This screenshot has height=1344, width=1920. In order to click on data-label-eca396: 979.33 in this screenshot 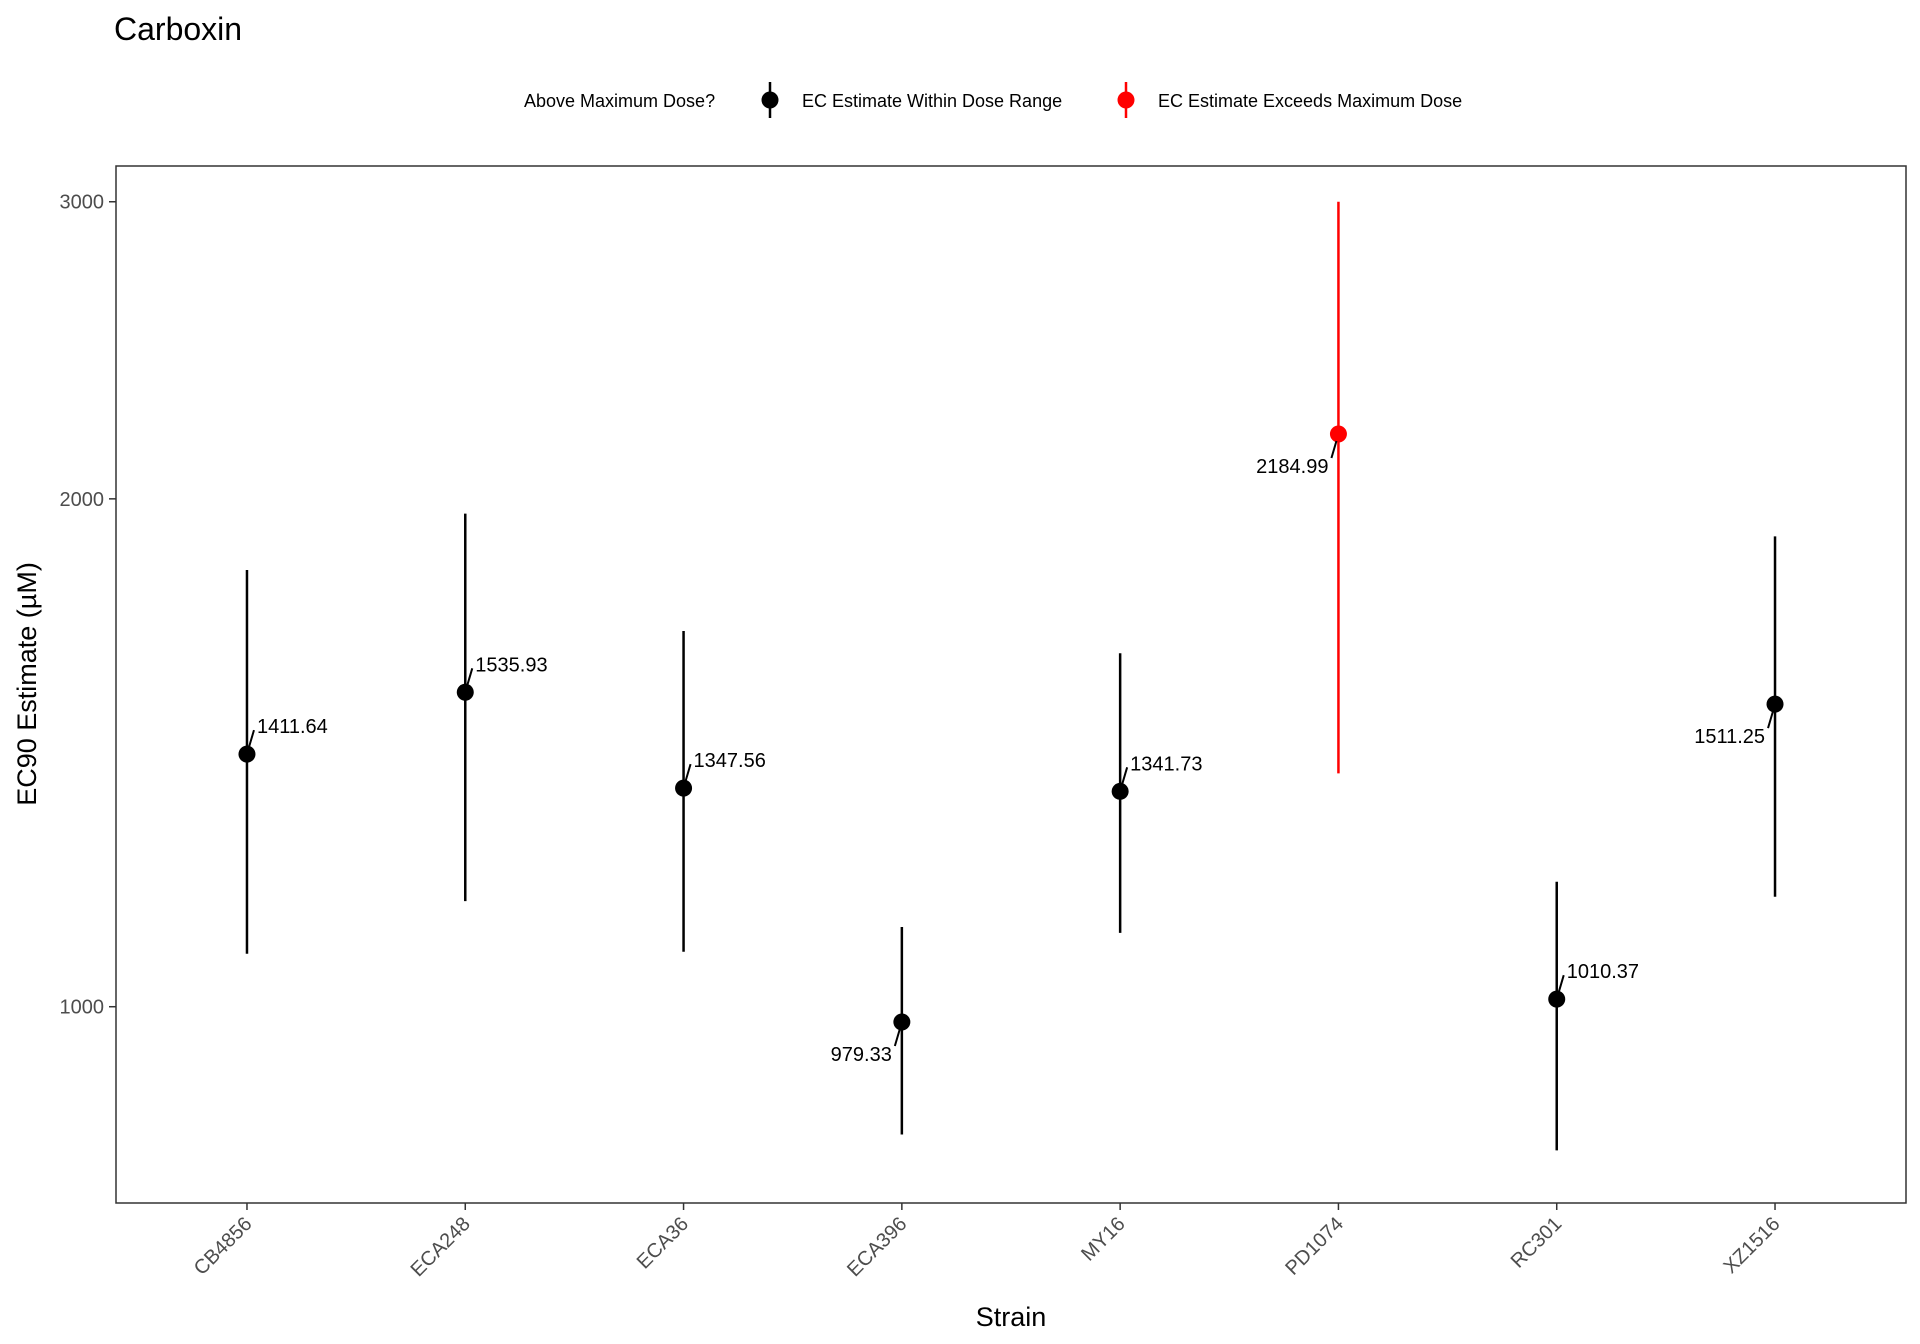, I will do `click(861, 1055)`.